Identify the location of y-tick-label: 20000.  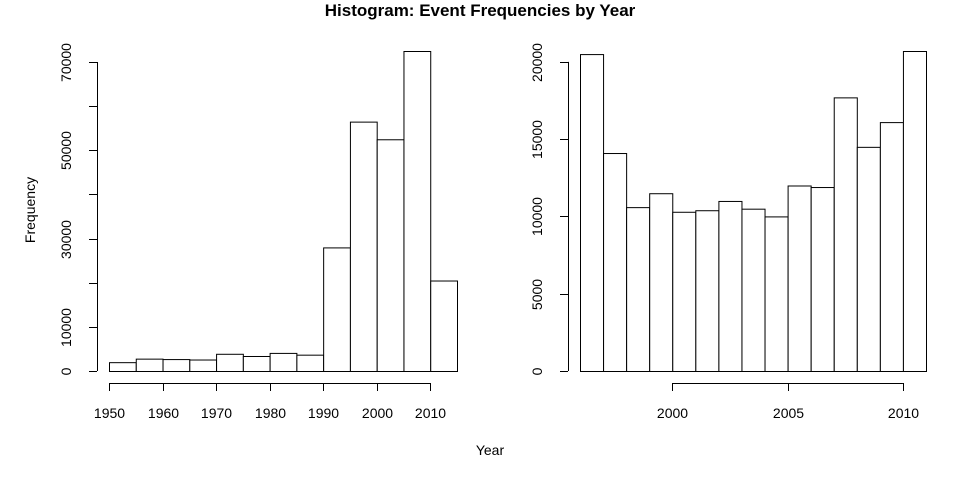
(537, 62).